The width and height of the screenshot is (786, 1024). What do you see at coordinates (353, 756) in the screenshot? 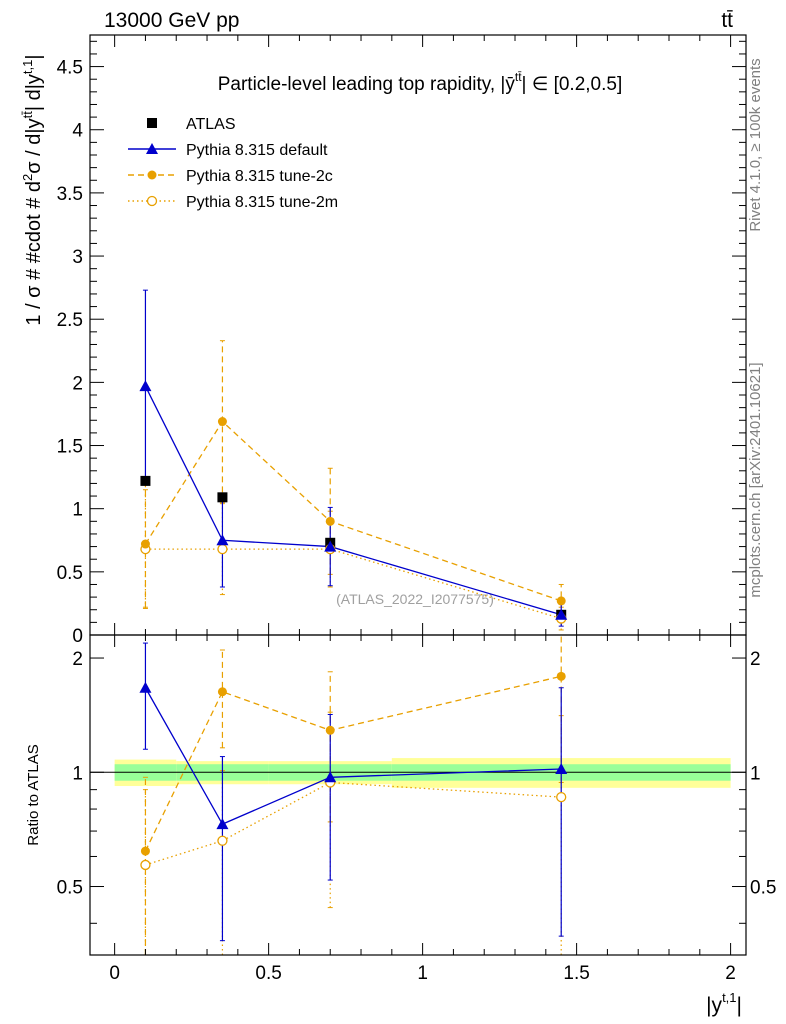
I see `ratio-line-default` at bounding box center [353, 756].